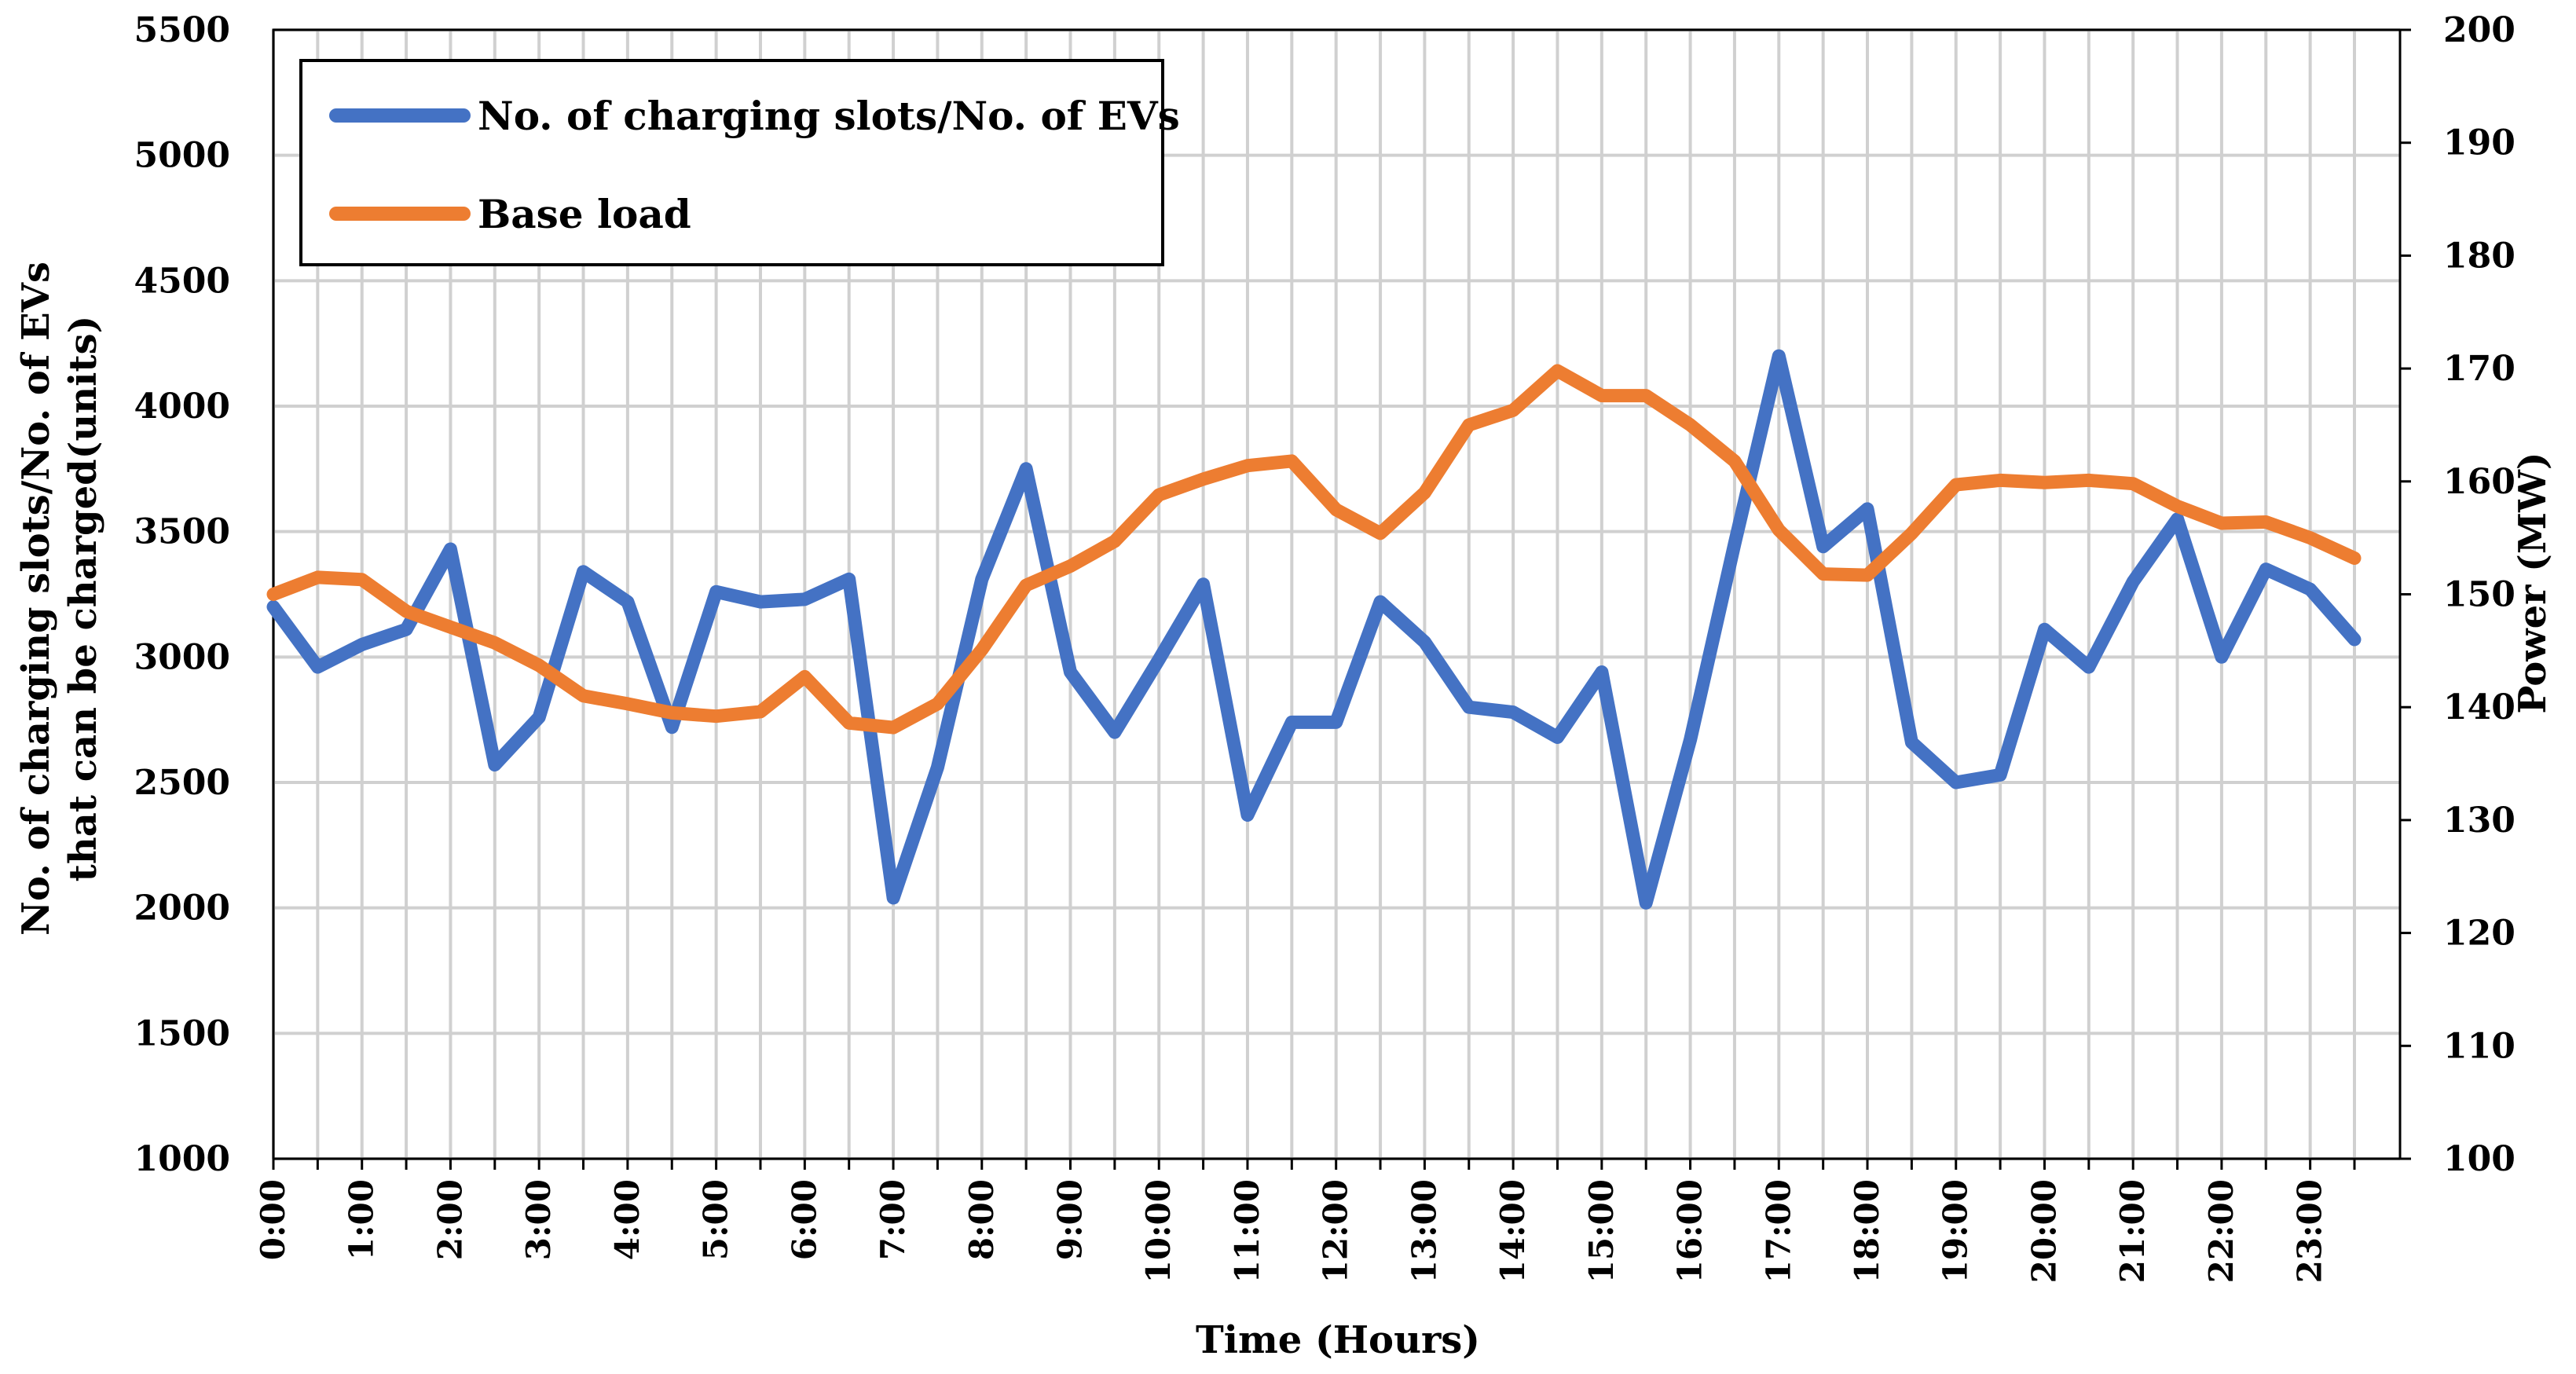 The width and height of the screenshot is (2576, 1374). I want to click on left-tick-label: 5500, so click(182, 30).